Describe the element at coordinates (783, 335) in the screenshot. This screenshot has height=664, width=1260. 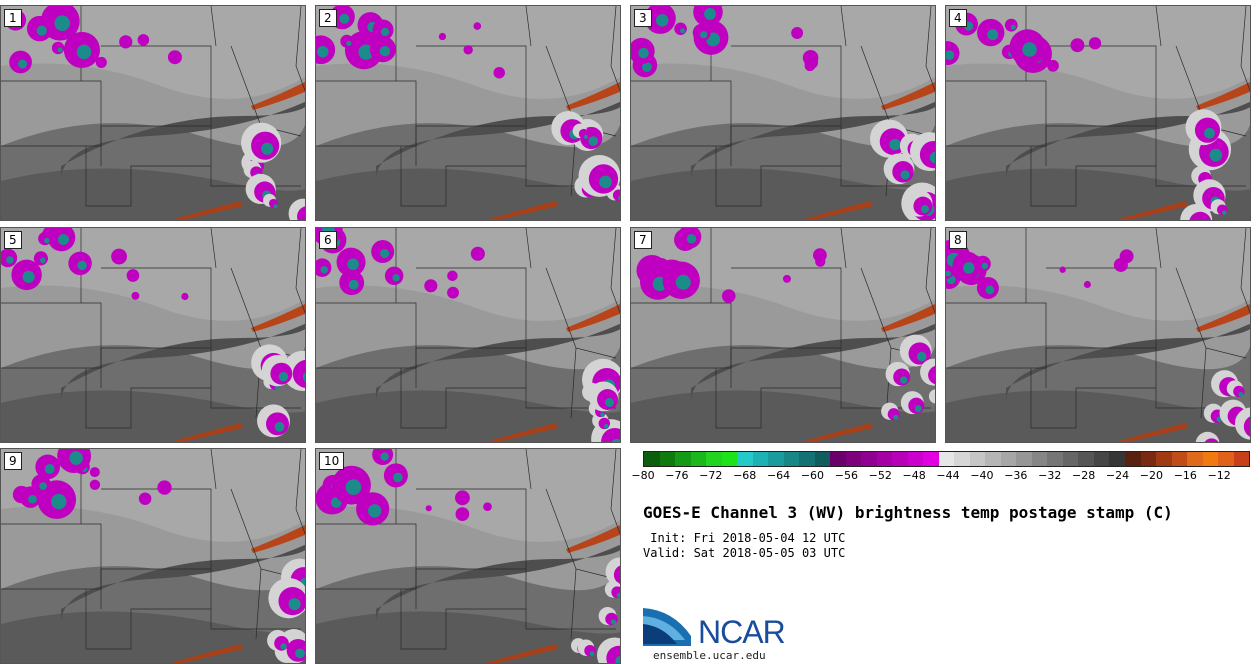
I see `map-panel: 7` at that location.